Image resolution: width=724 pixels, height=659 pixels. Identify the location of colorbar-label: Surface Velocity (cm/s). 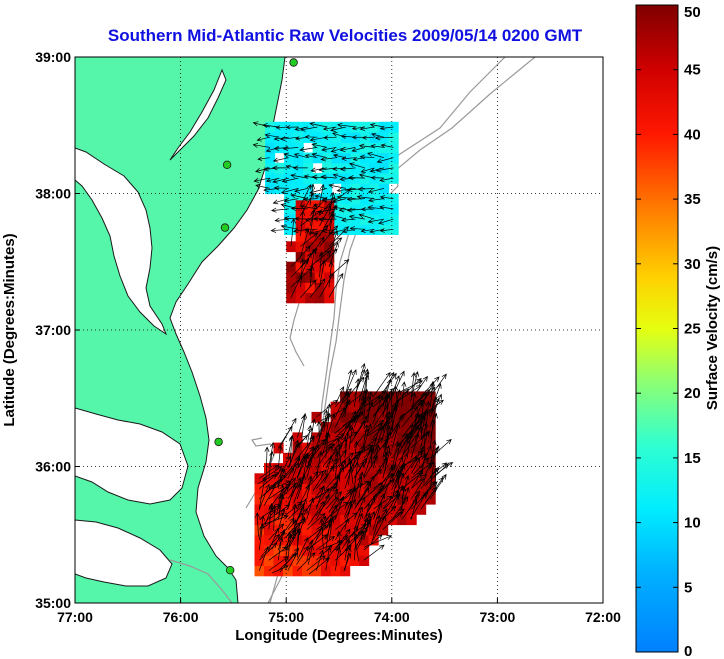
(712, 328).